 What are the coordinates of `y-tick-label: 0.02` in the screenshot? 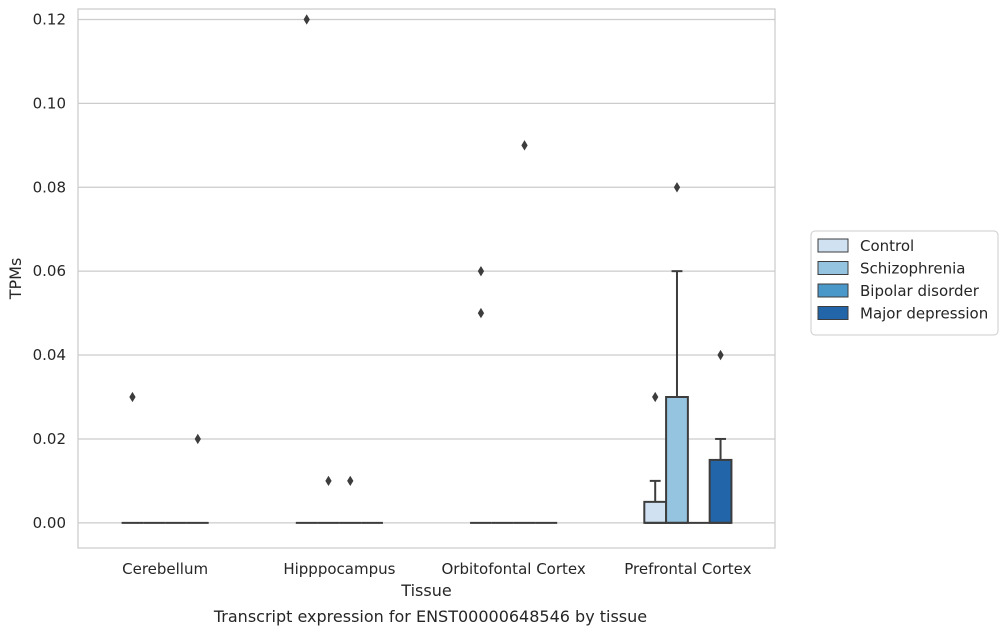 It's located at (49, 439).